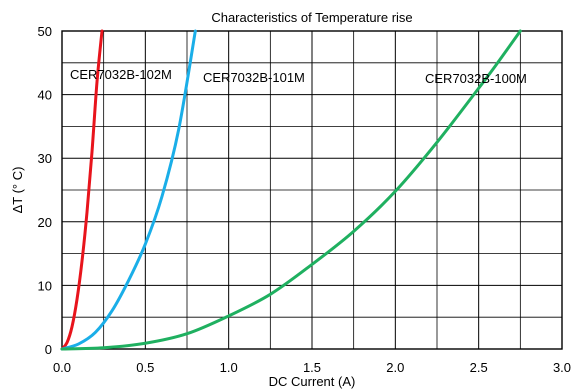 Image resolution: width=572 pixels, height=392 pixels. I want to click on x-tick-label: 2.0, so click(395, 367).